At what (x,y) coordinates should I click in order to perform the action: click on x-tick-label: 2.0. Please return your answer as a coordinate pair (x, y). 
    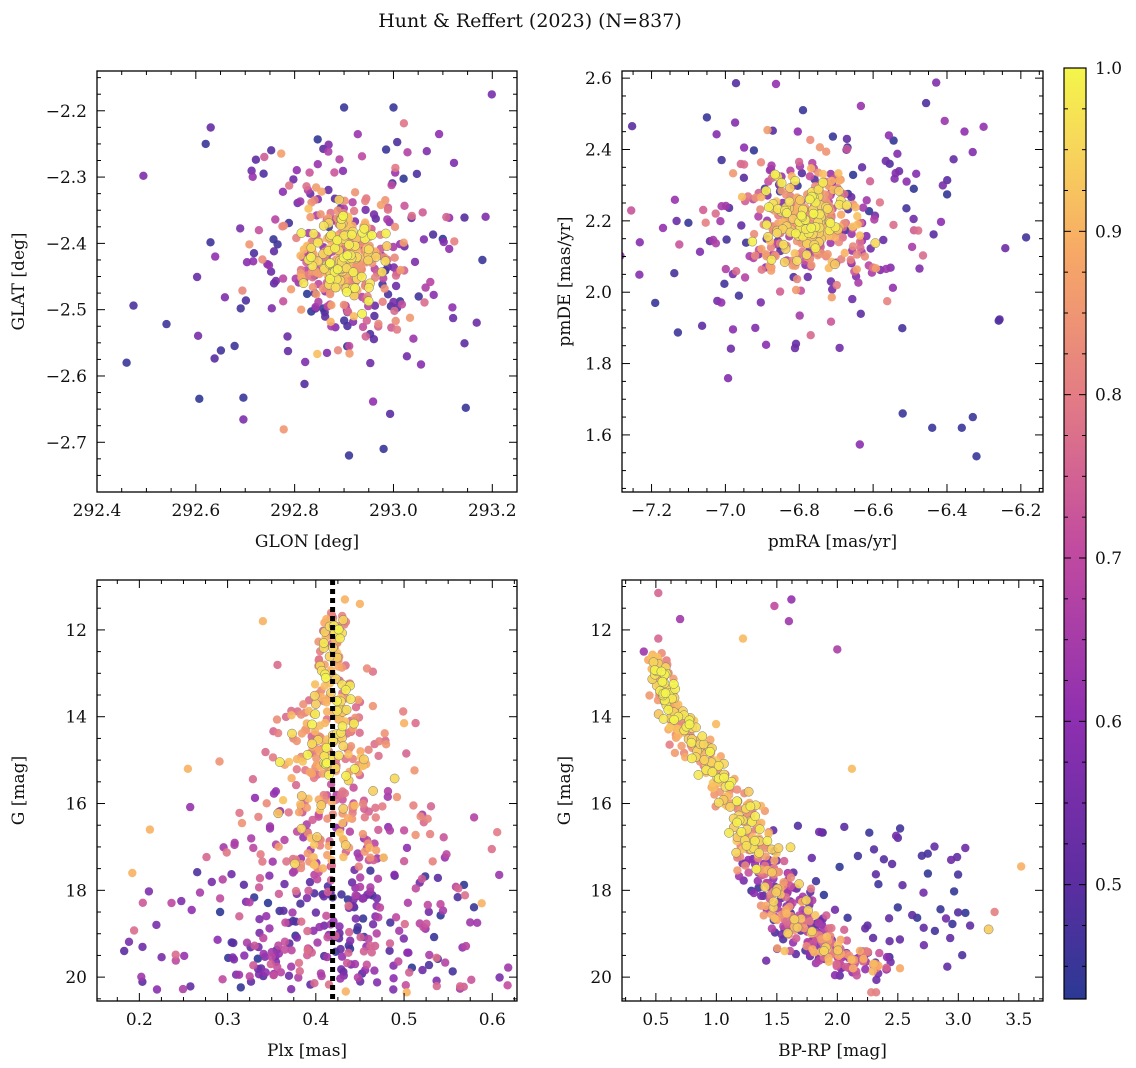
    Looking at the image, I should click on (837, 1020).